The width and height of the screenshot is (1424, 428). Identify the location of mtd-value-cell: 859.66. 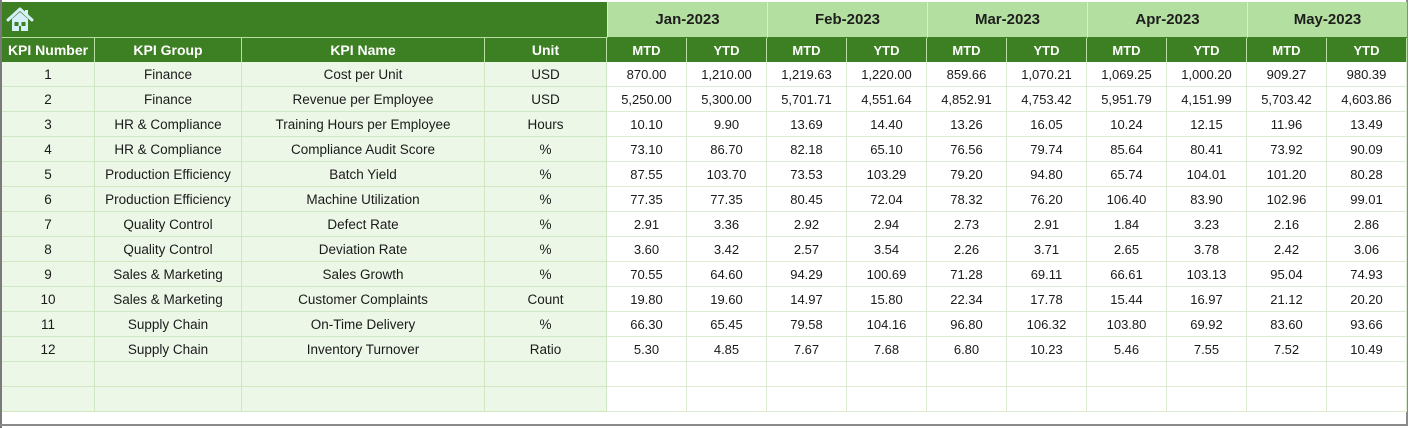
(967, 74).